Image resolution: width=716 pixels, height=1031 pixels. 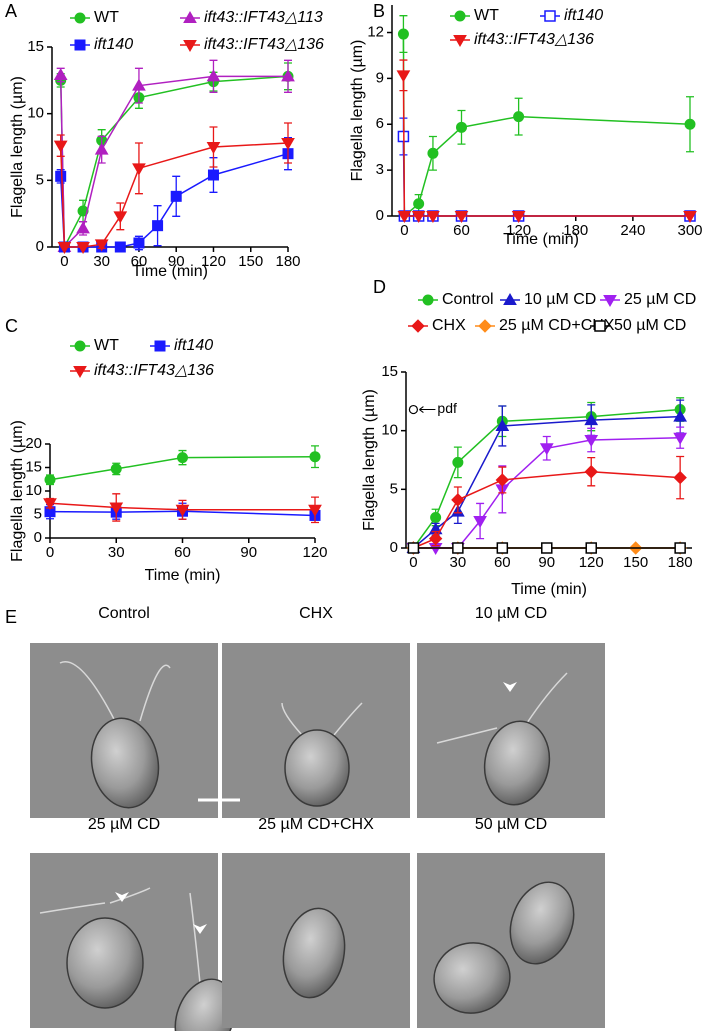 I want to click on x-tick-label: 150, so click(x=635, y=562).